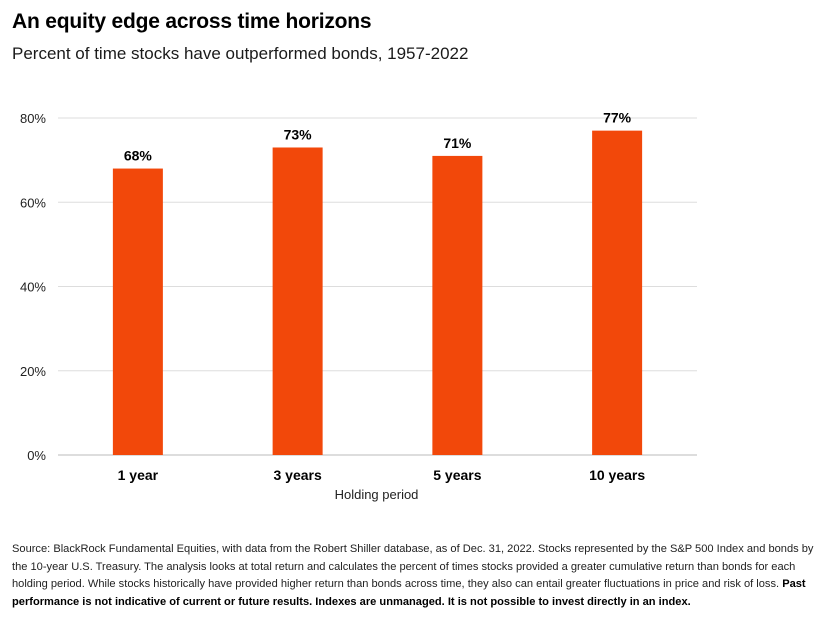 The width and height of the screenshot is (827, 641). I want to click on x-tick-label: 5 years, so click(457, 475).